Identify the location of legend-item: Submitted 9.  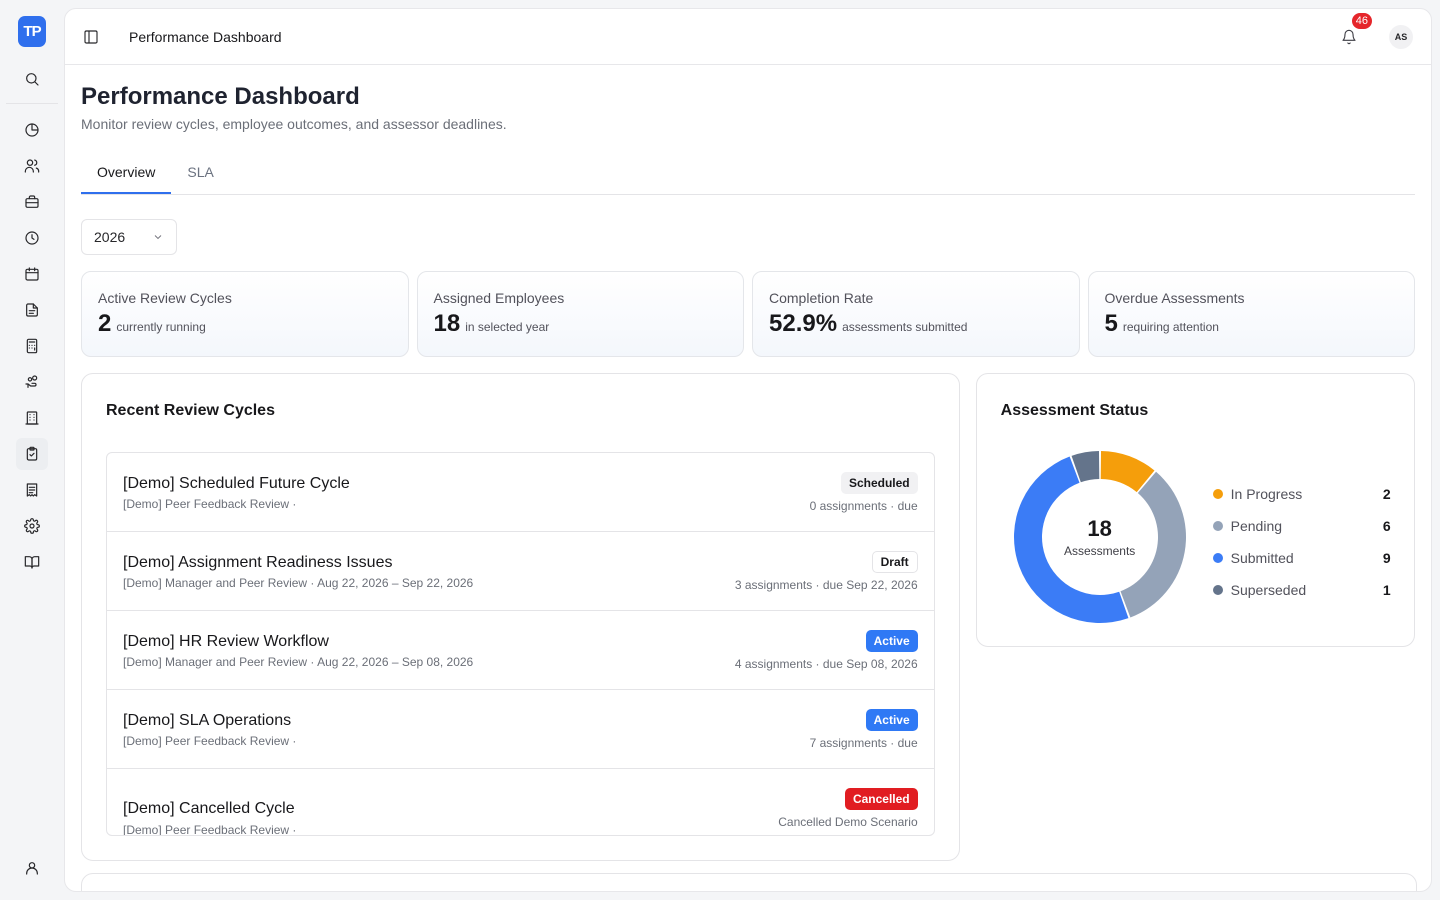
(1301, 558).